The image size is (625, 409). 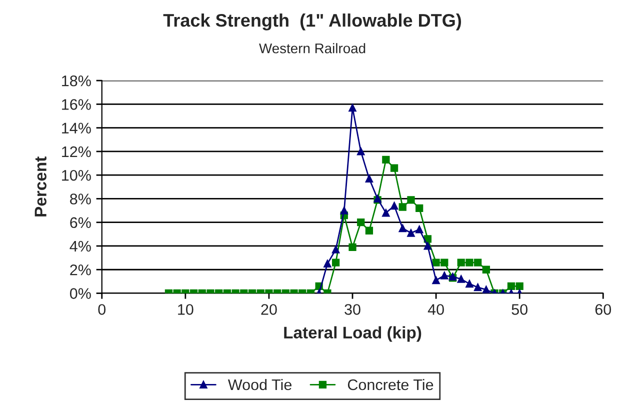 What do you see at coordinates (76, 104) in the screenshot?
I see `y-tick-label: 16%` at bounding box center [76, 104].